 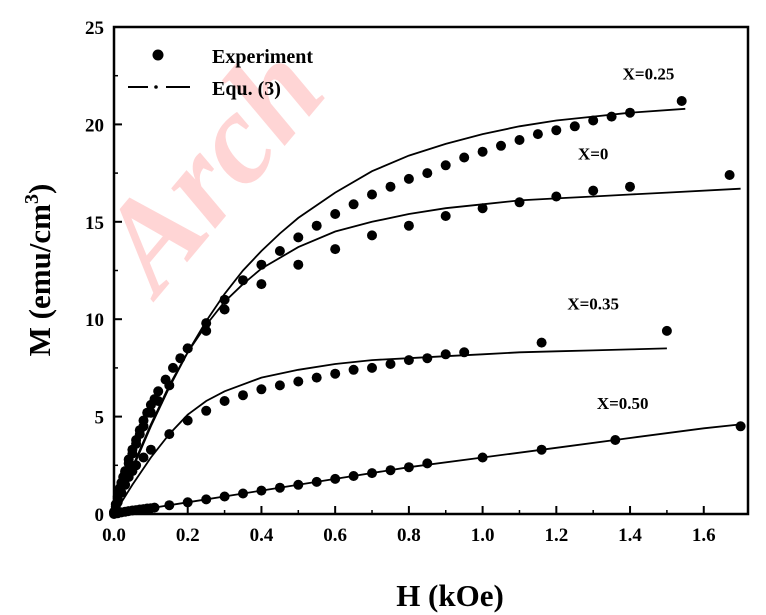 I want to click on x-tick-label: 0.4, so click(x=262, y=535).